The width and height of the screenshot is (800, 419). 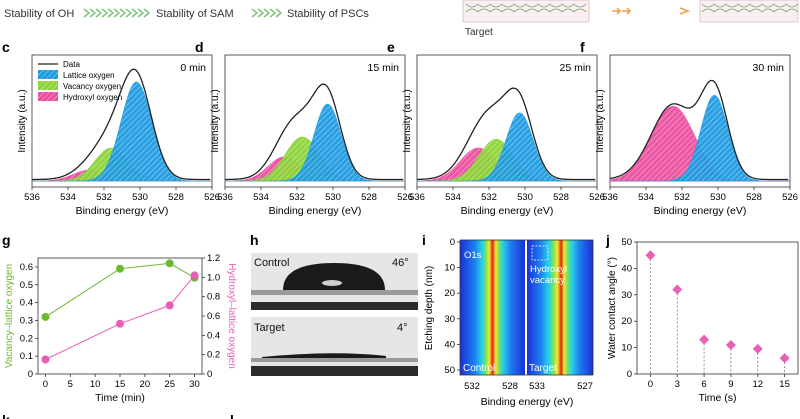 What do you see at coordinates (30, 374) in the screenshot?
I see `left-y-tick-label: 0` at bounding box center [30, 374].